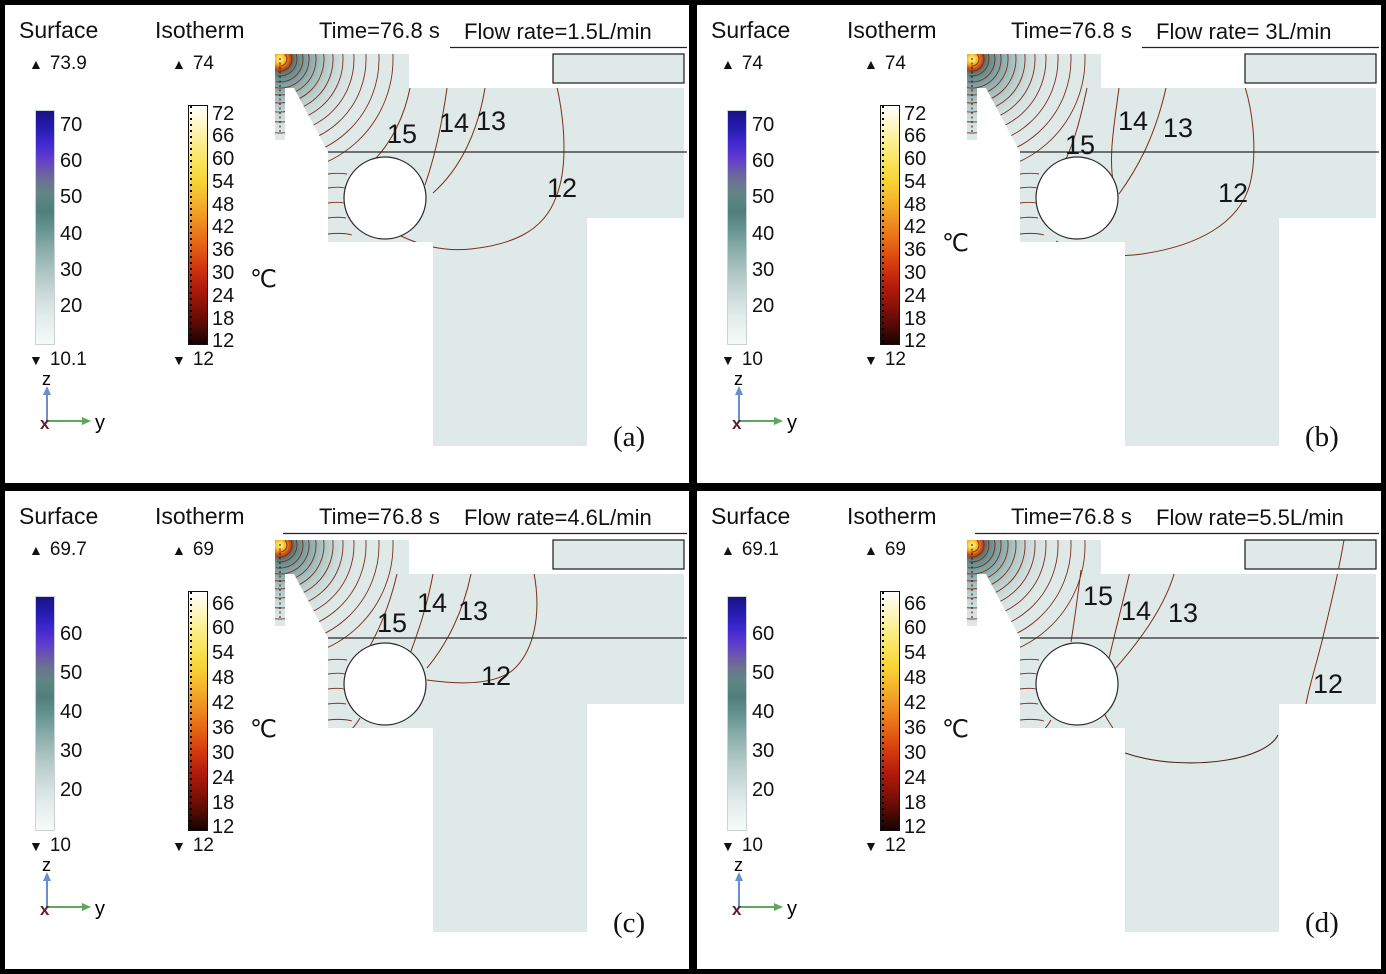  Describe the element at coordinates (895, 359) in the screenshot. I see `isotherm-min-value: 12` at that location.